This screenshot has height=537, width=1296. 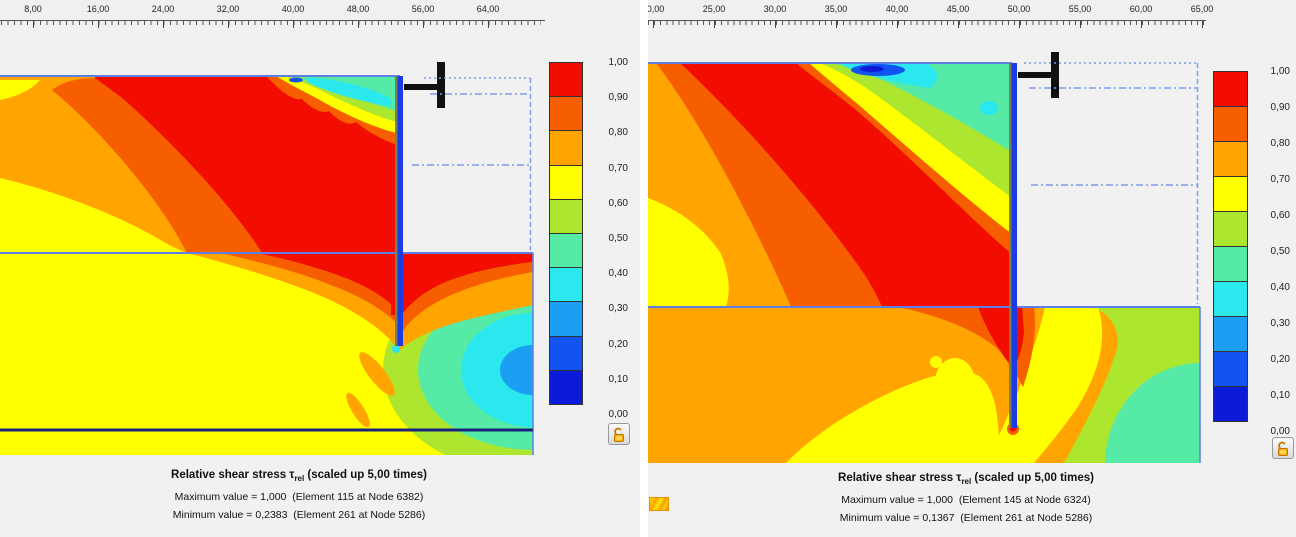 What do you see at coordinates (1080, 9) in the screenshot?
I see `ruler-tick-label: 55,00` at bounding box center [1080, 9].